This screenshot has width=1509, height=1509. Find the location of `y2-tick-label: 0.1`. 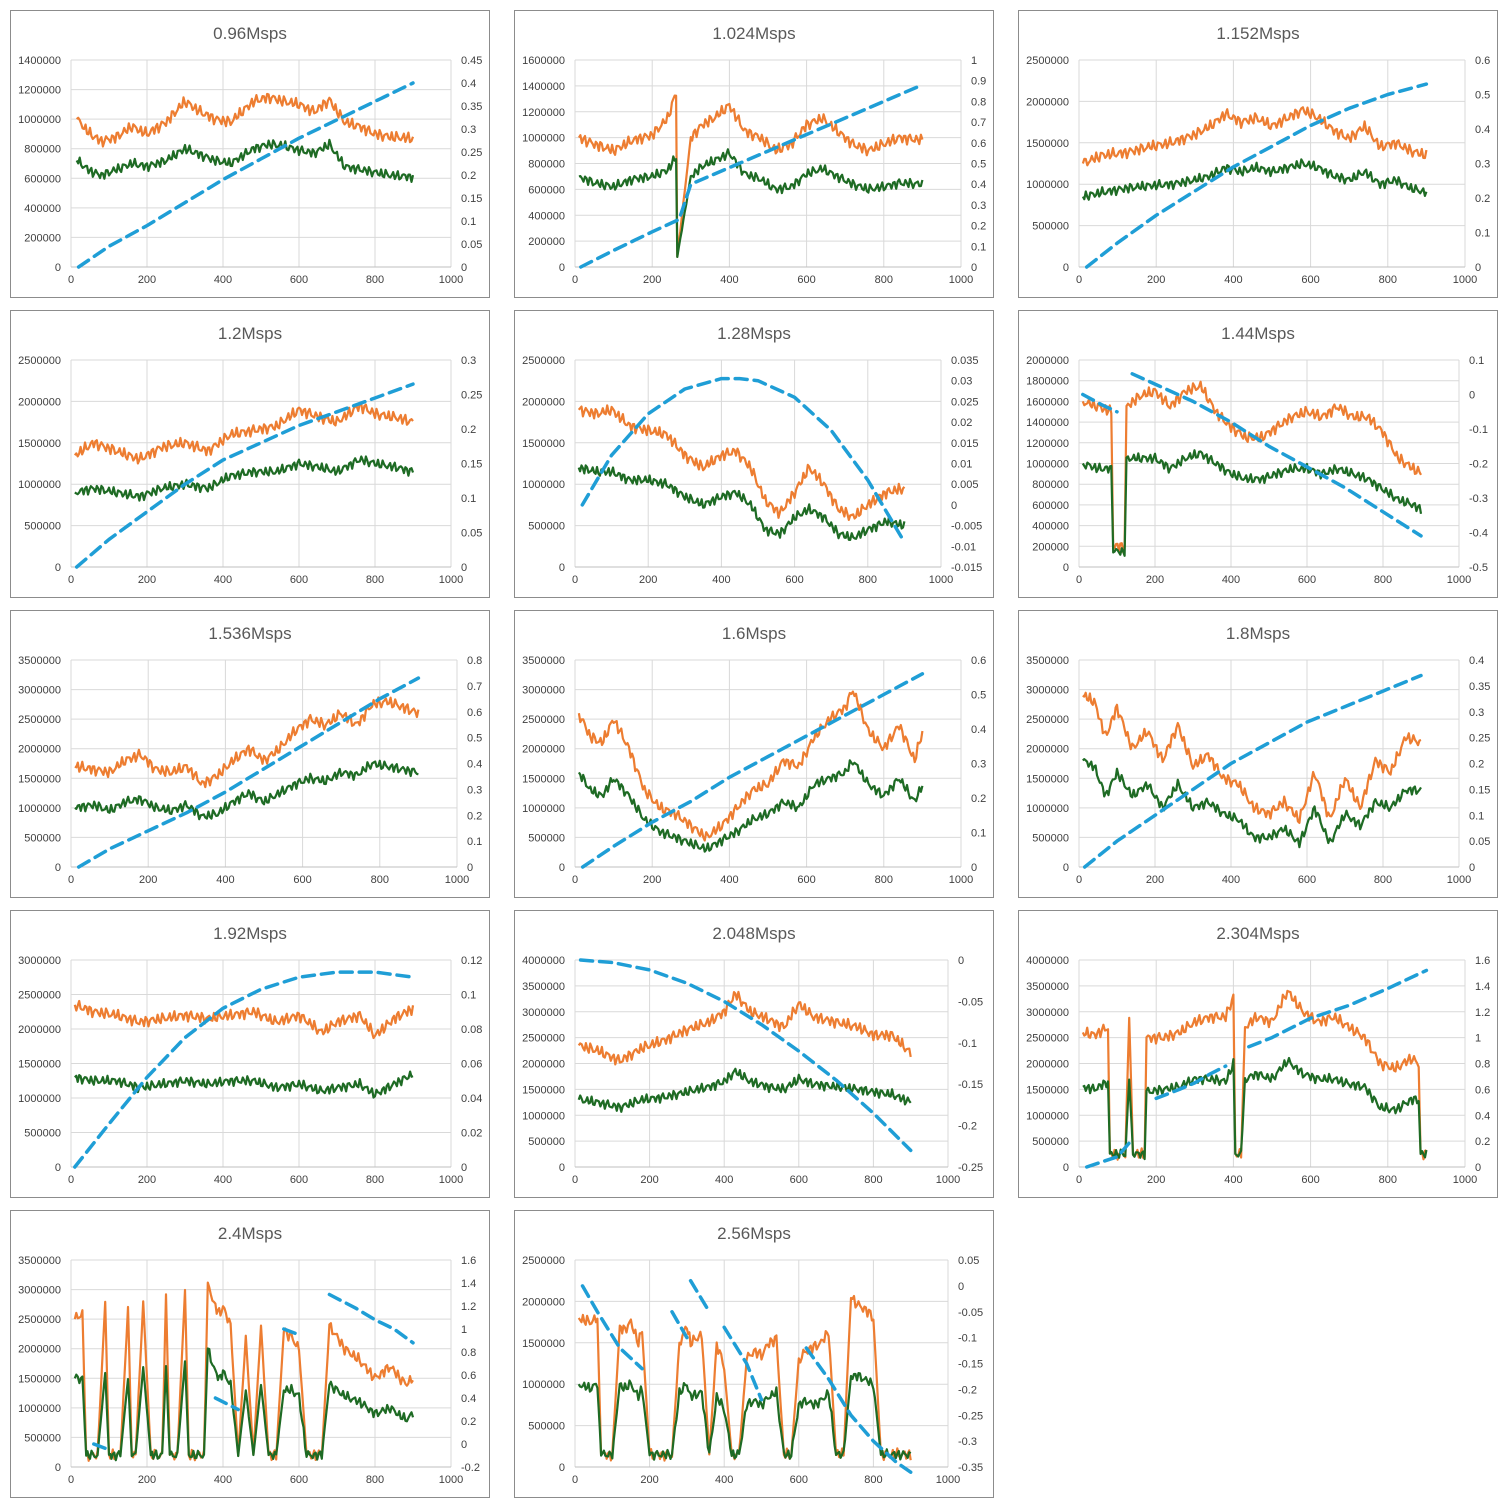

y2-tick-label: 0.1 is located at coordinates (1476, 816).